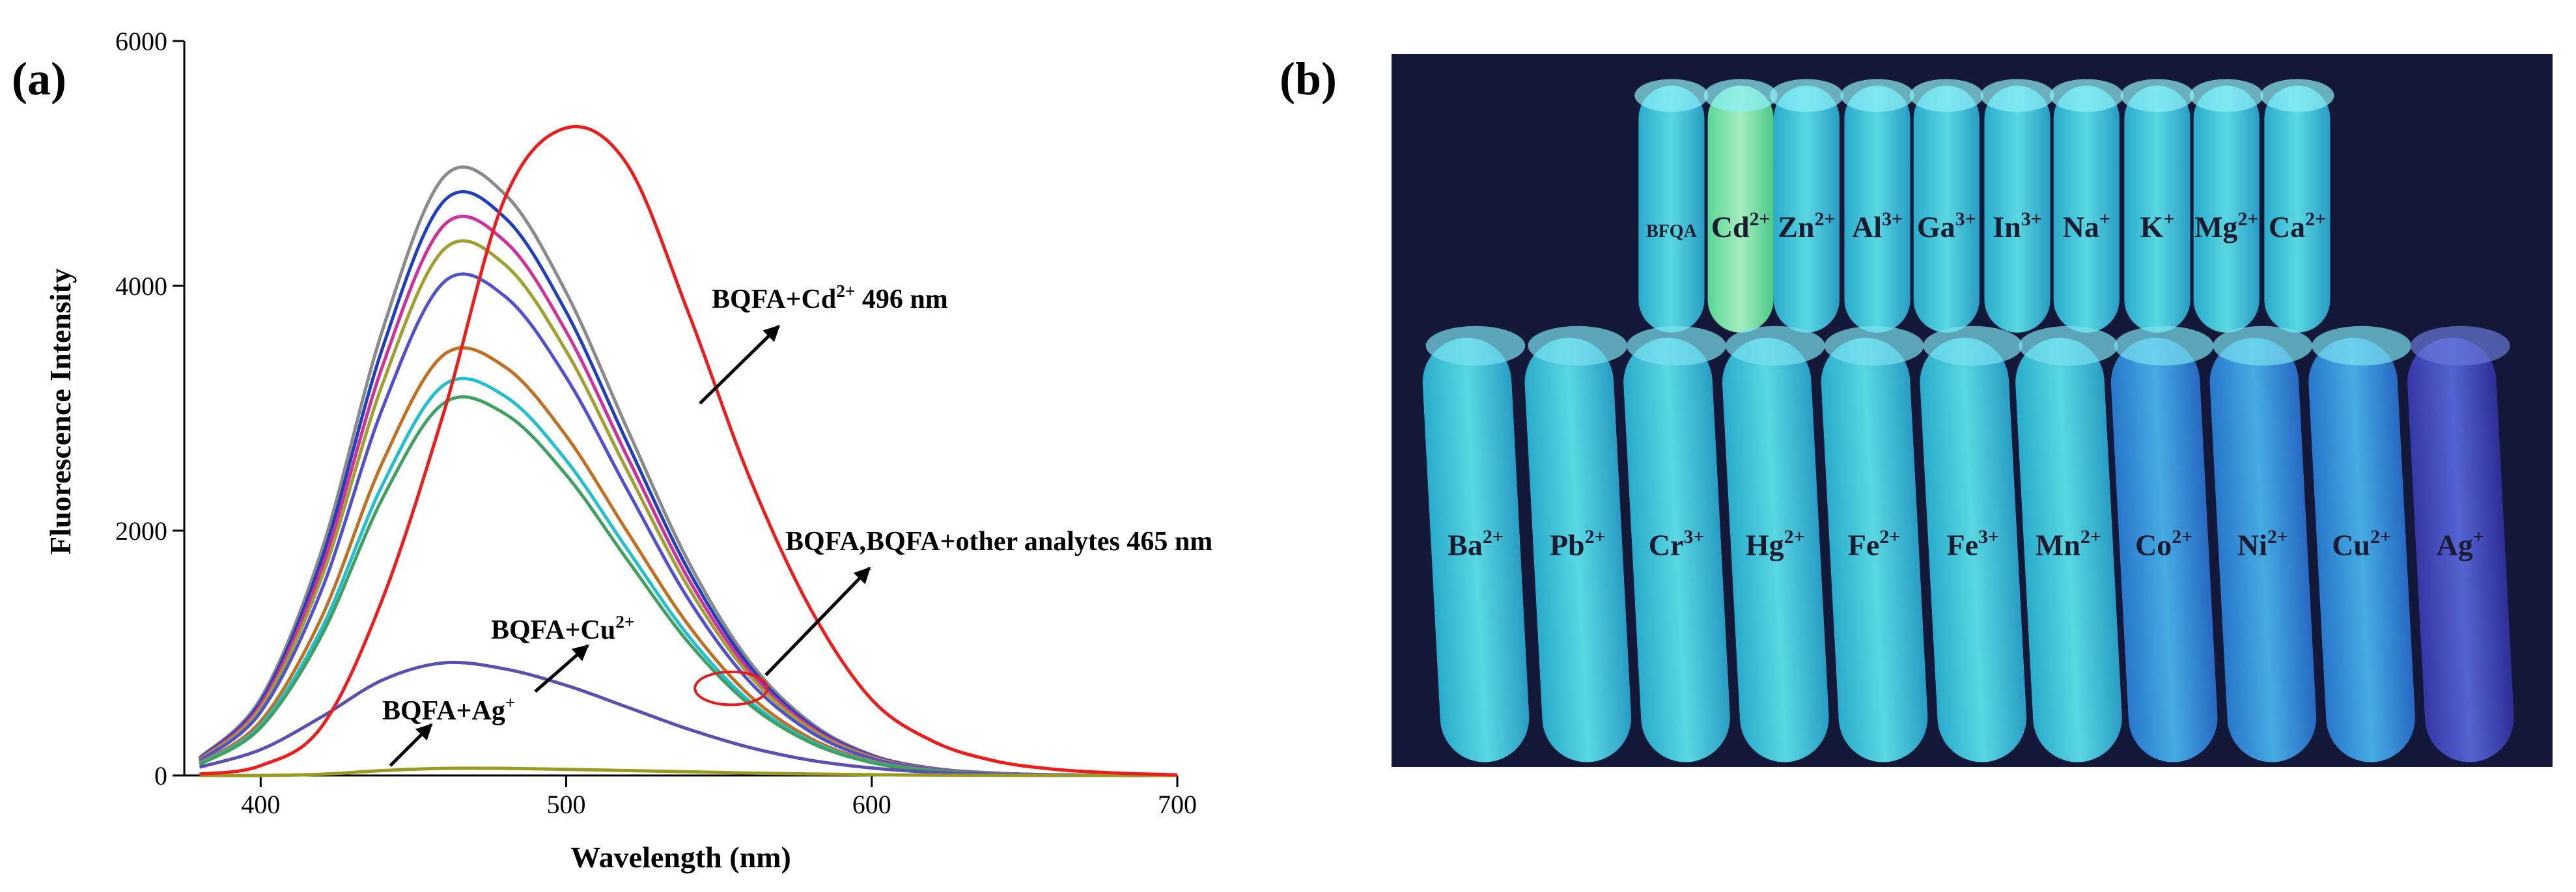  Describe the element at coordinates (872, 805) in the screenshot. I see `x-tick-label: 600` at that location.